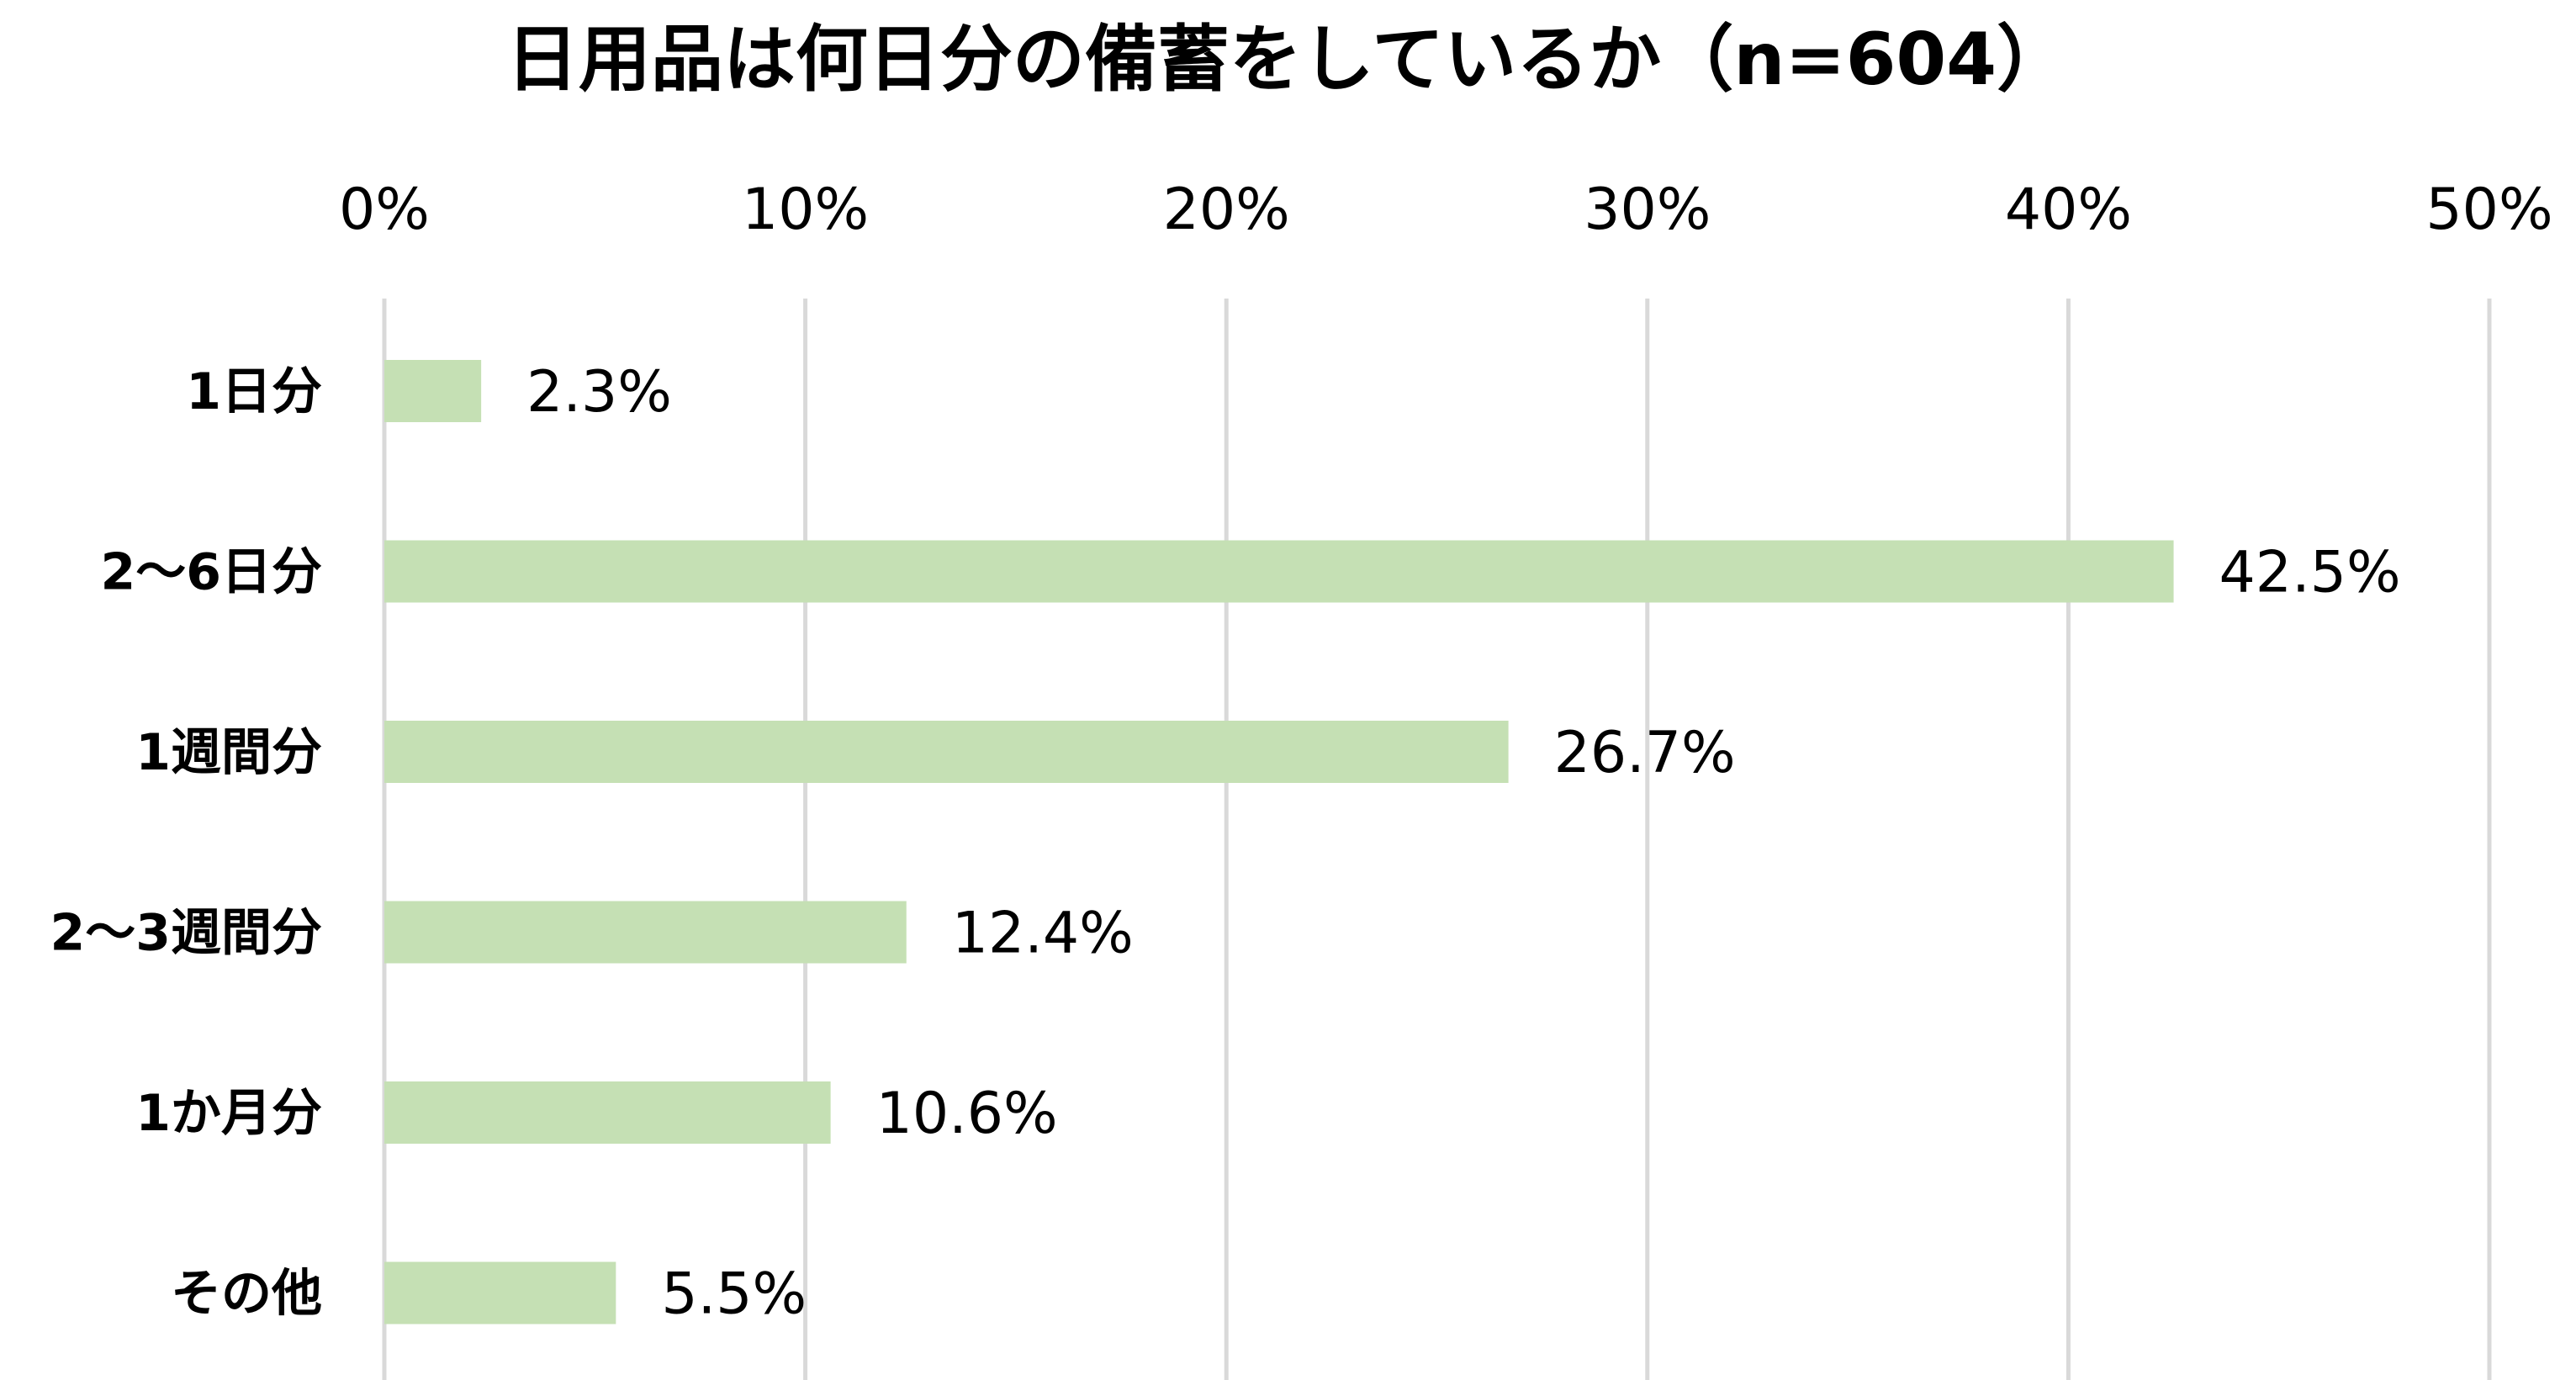 This screenshot has height=1380, width=2576. I want to click on category-label-6: その他, so click(246, 1294).